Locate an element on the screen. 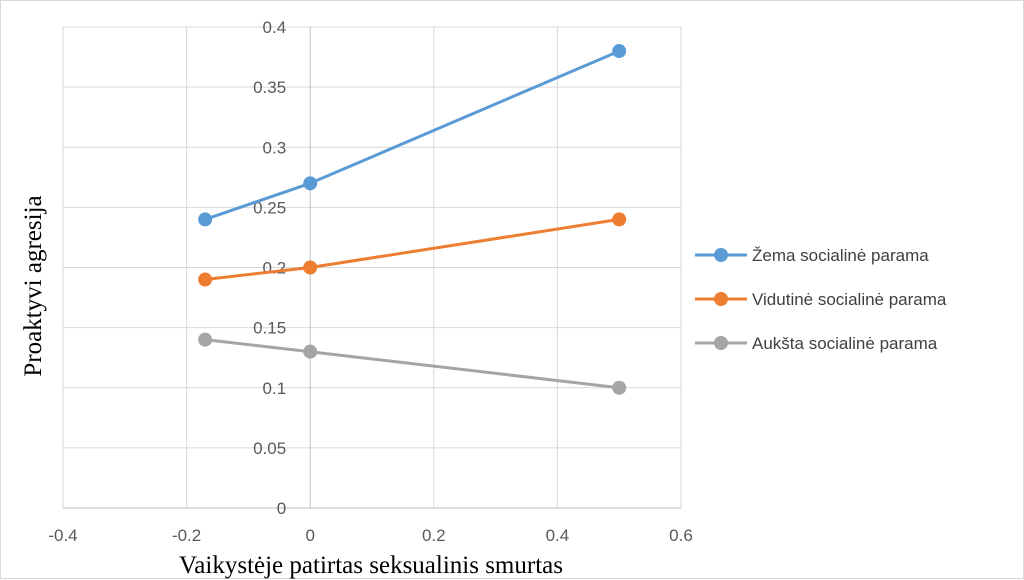 This screenshot has width=1024, height=580. x-tick-label: -0.2 is located at coordinates (186, 535).